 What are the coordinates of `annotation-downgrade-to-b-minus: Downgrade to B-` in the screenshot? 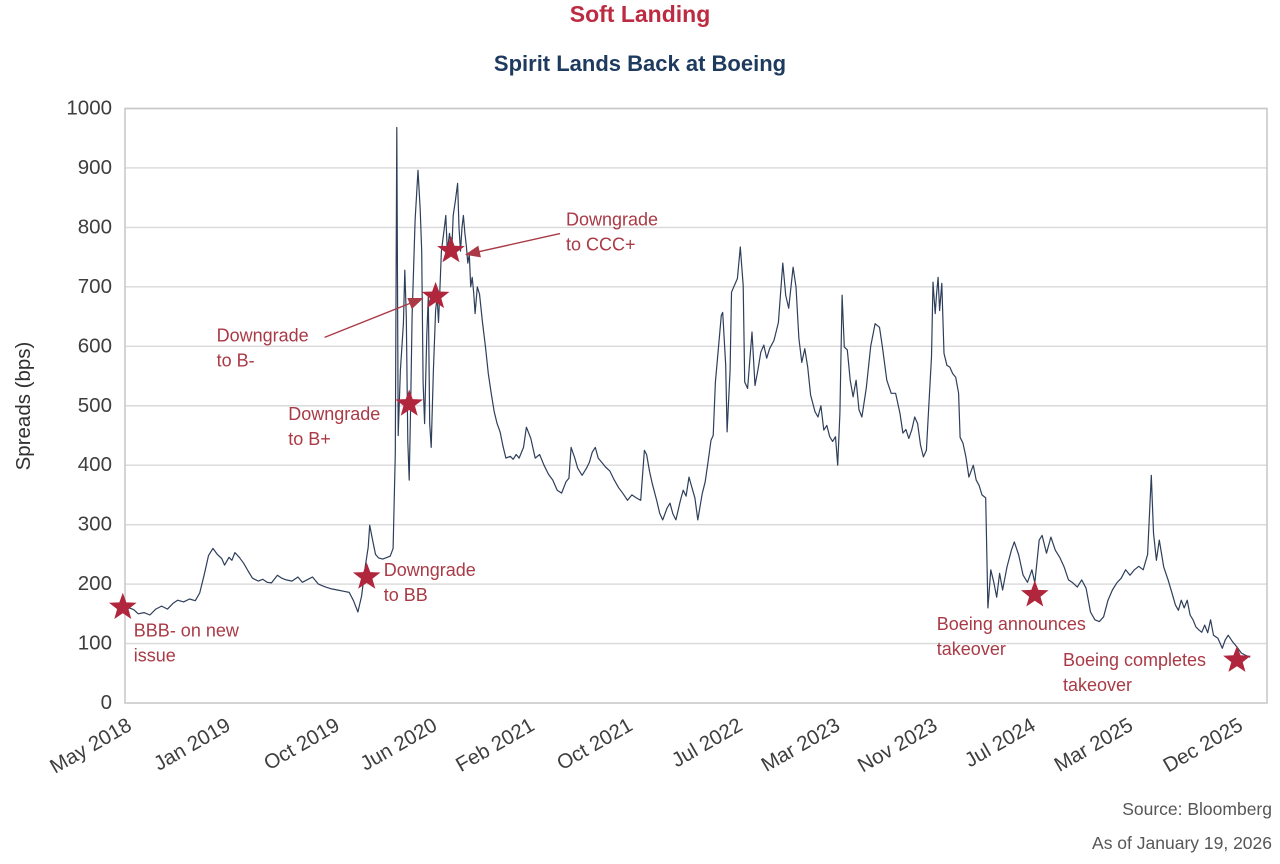 It's located at (333, 325).